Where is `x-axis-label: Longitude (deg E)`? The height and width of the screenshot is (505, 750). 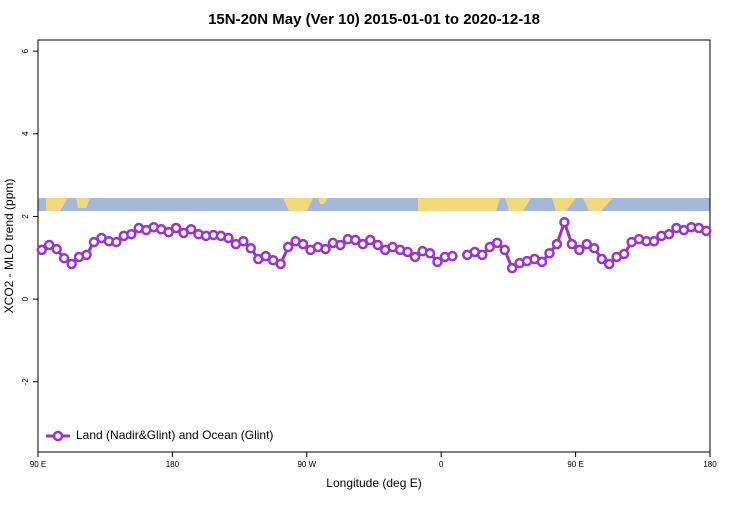
x-axis-label: Longitude (deg E) is located at coordinates (373, 483).